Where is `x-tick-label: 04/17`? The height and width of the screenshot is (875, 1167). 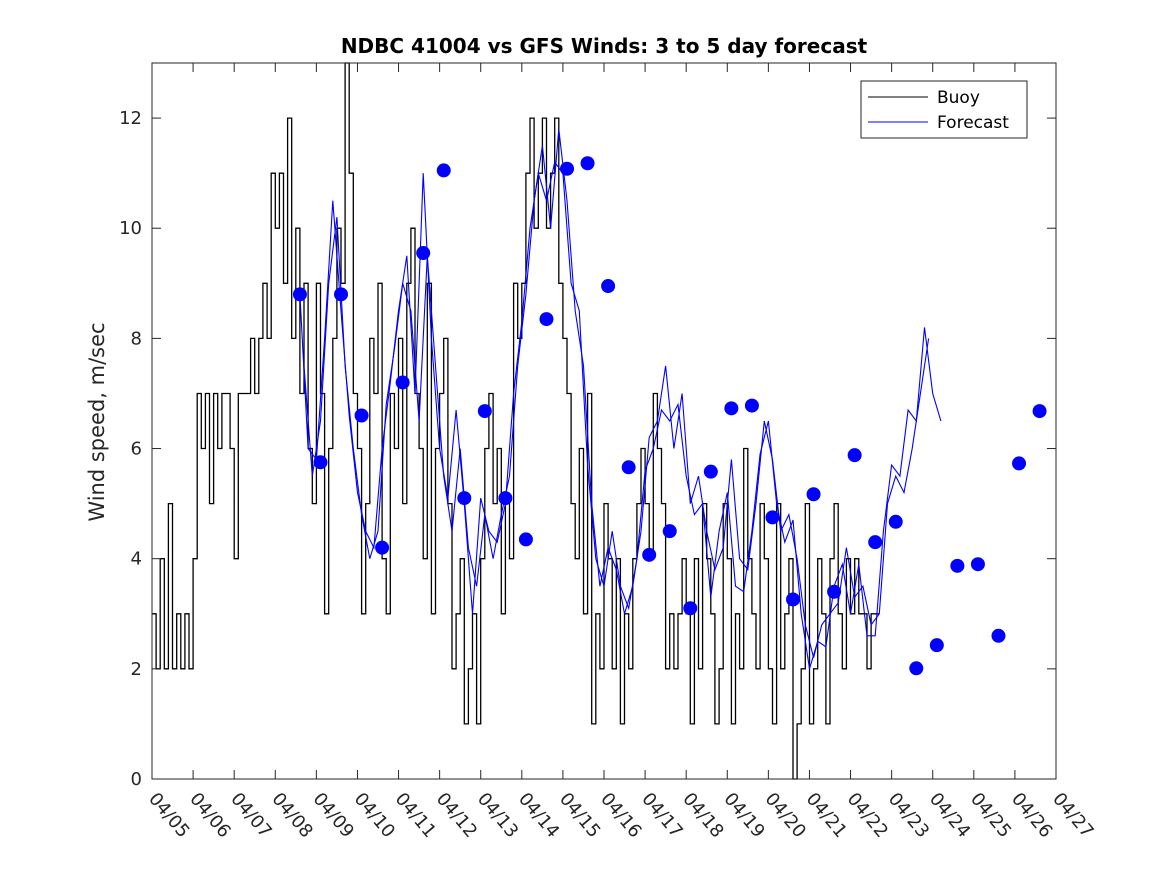
x-tick-label: 04/17 is located at coordinates (661, 815).